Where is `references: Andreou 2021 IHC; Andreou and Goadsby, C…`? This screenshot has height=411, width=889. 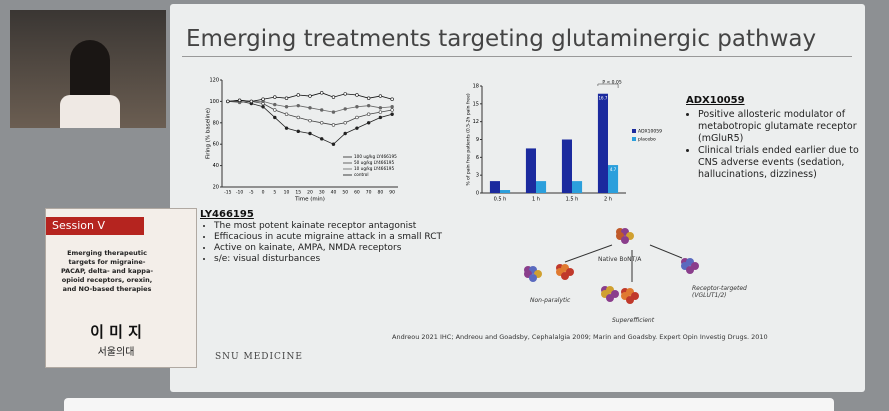
references: Andreou 2021 IHC; Andreou and Goadsby, C… is located at coordinates (580, 337).